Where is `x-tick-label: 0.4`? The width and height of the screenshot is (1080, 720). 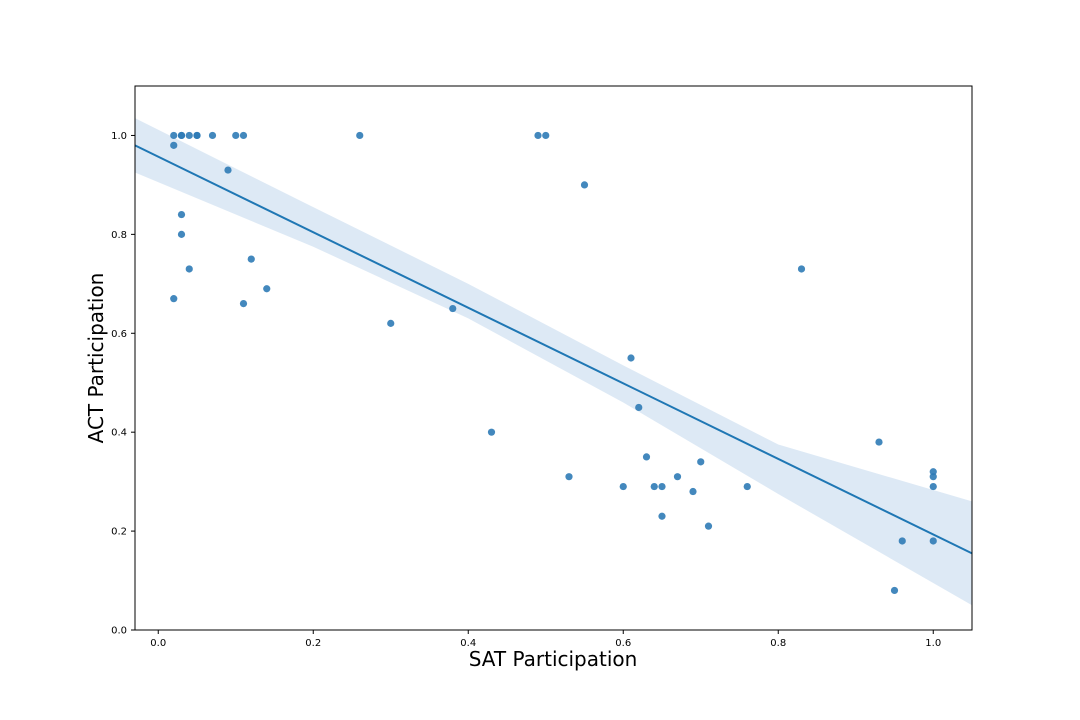 x-tick-label: 0.4 is located at coordinates (468, 643).